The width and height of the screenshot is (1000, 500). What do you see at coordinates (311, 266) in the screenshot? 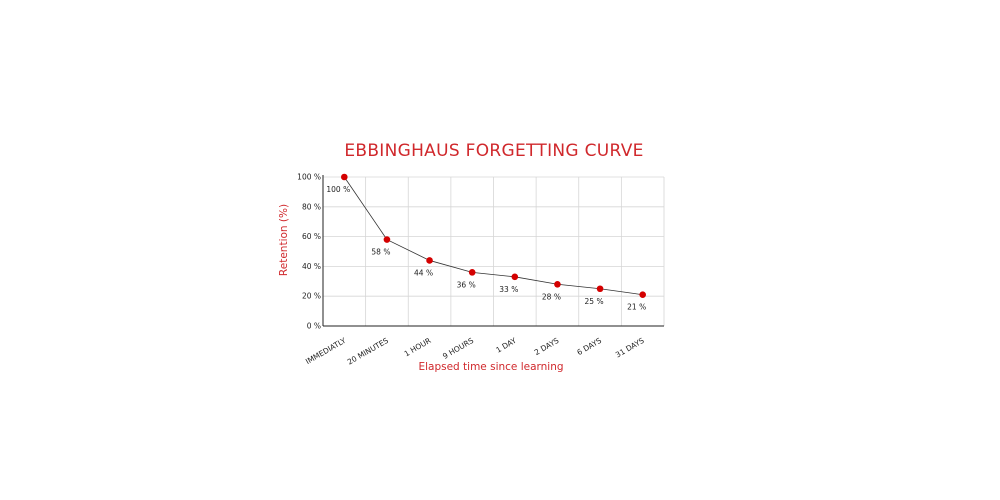
I see `y-tick-label: 40 %` at bounding box center [311, 266].